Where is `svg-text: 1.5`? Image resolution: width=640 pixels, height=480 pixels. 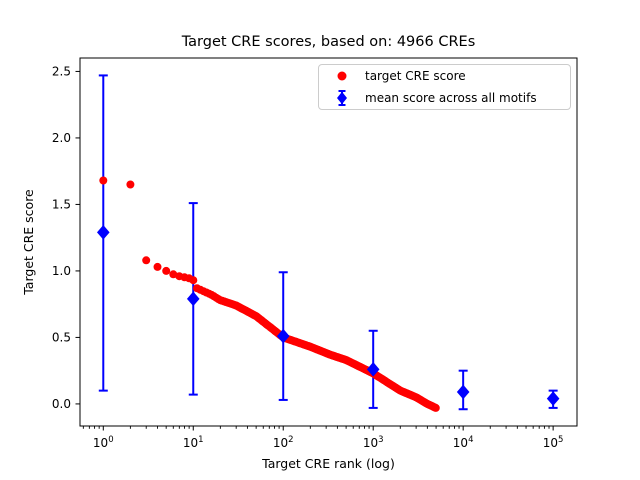 svg-text: 1.5 is located at coordinates (61, 204).